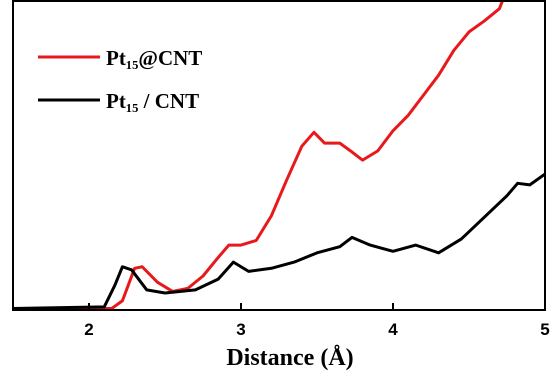  Describe the element at coordinates (544, 329) in the screenshot. I see `x-tick-label: 5` at that location.